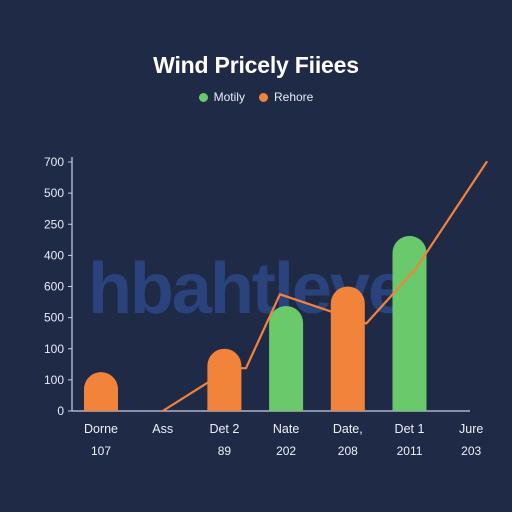 The image size is (512, 512). I want to click on x-category-label: Det 2, so click(224, 429).